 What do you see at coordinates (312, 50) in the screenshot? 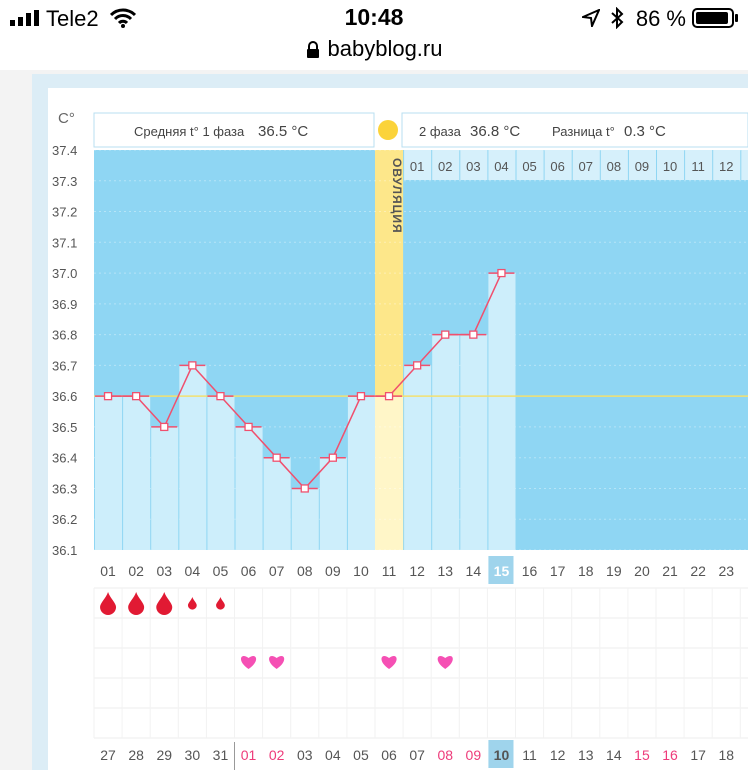
I see `lock-icon` at bounding box center [312, 50].